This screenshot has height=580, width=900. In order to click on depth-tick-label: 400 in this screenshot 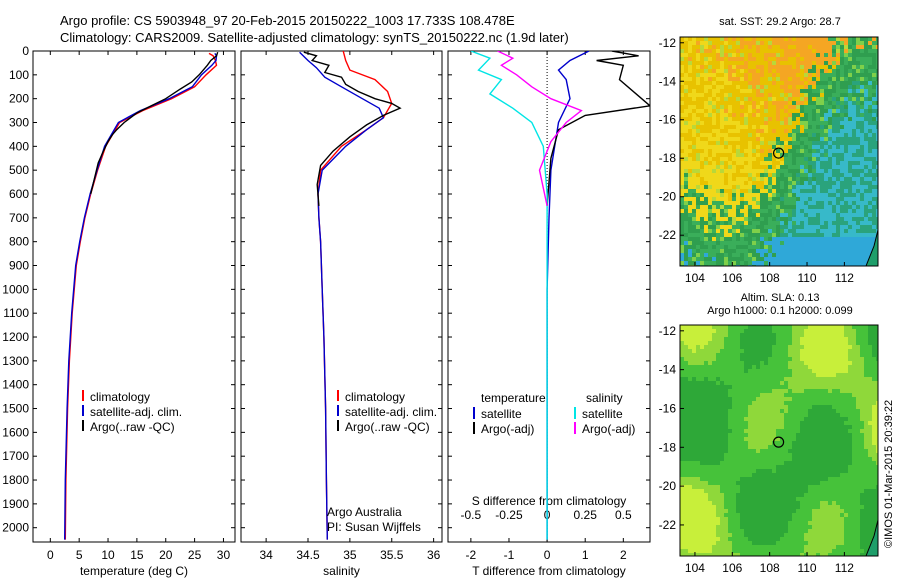, I will do `click(19, 146)`.